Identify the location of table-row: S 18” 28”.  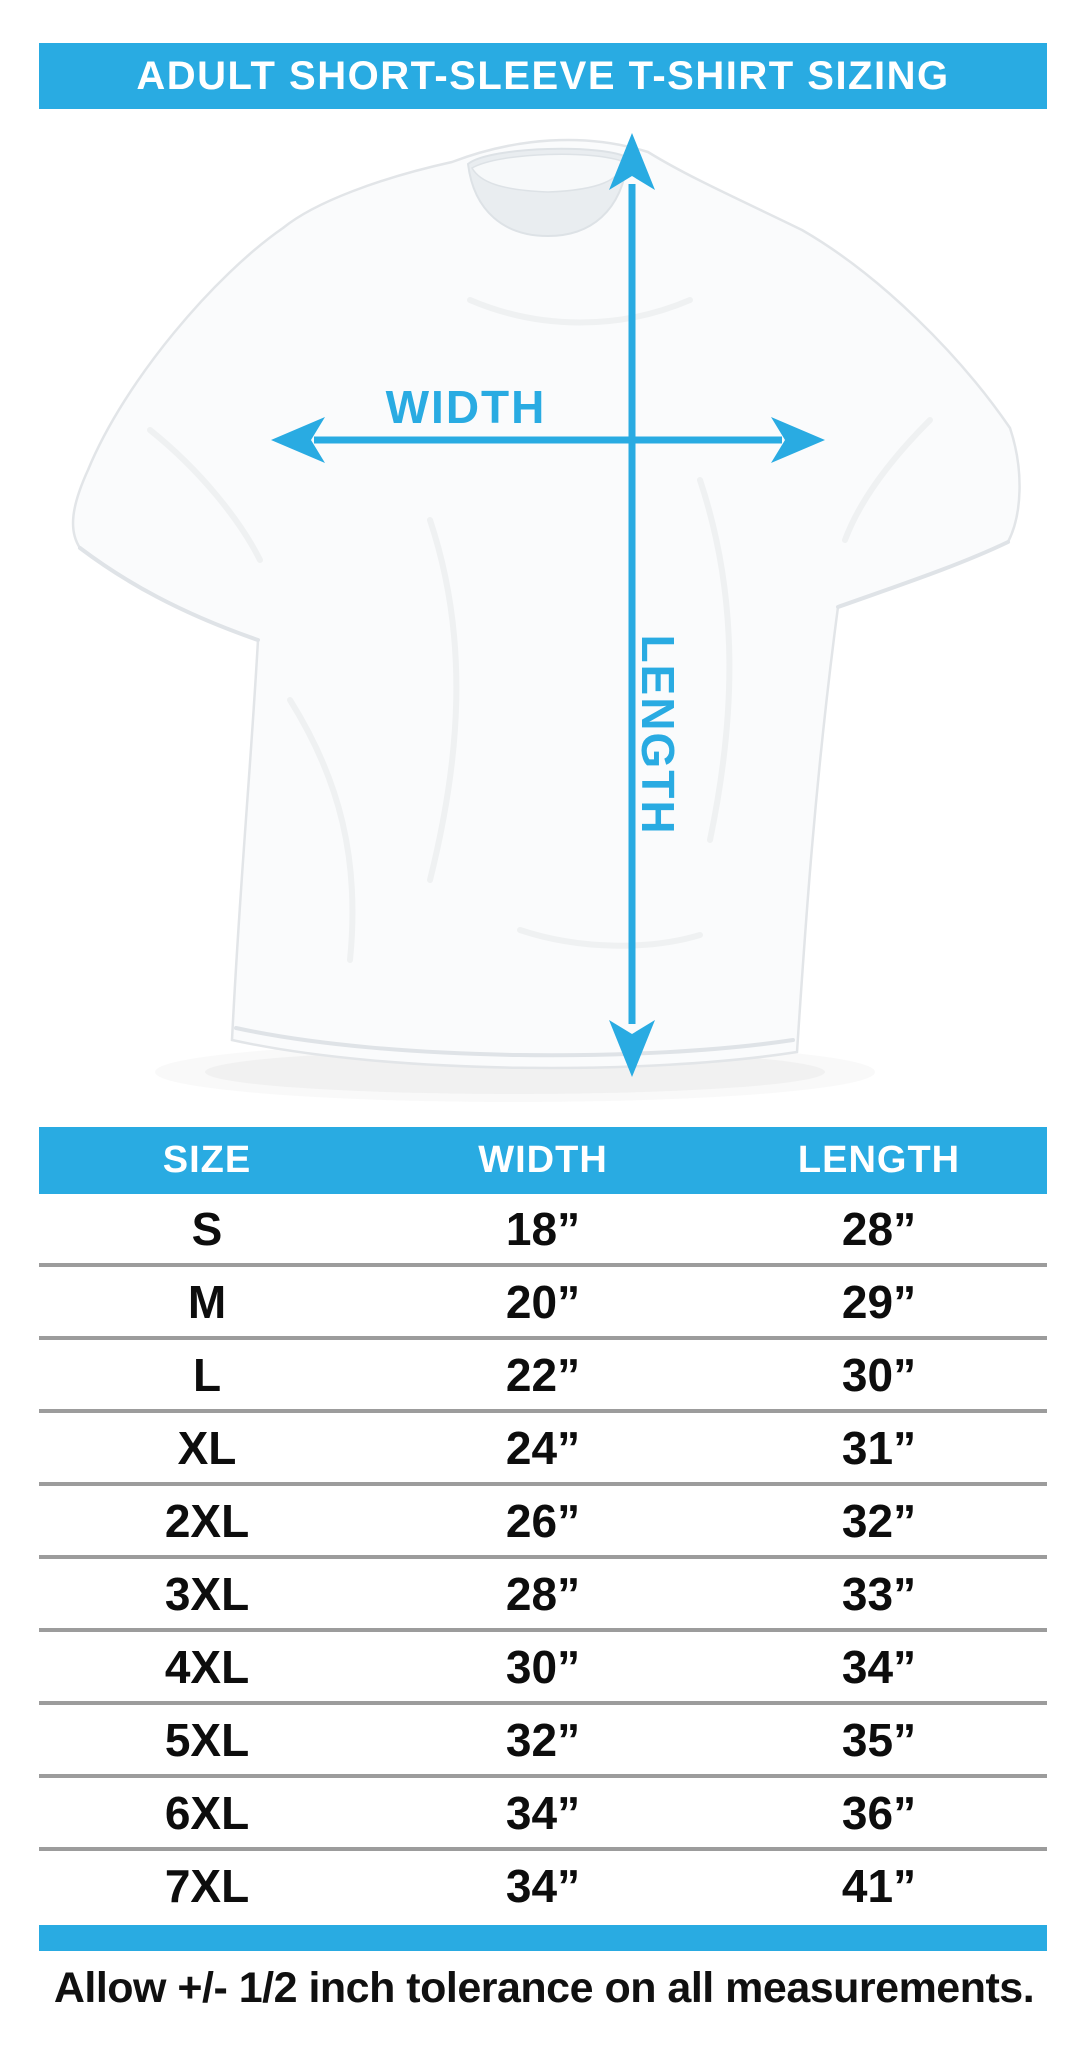
(543, 1230).